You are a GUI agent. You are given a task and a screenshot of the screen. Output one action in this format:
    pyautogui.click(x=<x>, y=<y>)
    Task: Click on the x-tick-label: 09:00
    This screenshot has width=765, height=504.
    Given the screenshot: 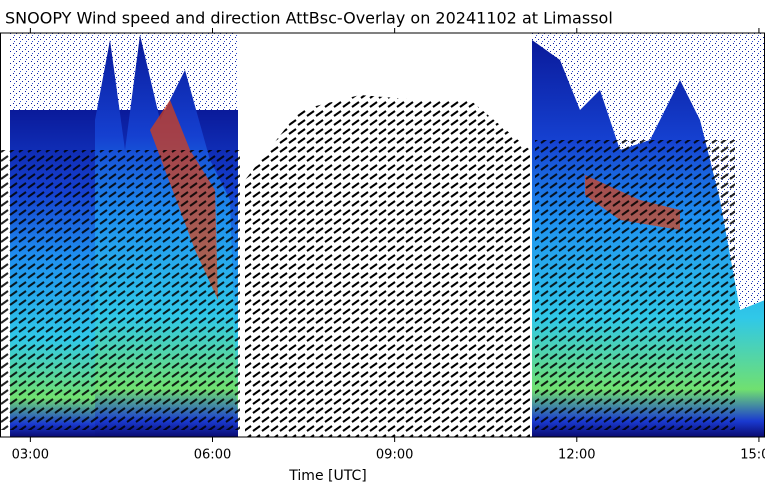 What is the action you would take?
    pyautogui.click(x=394, y=455)
    